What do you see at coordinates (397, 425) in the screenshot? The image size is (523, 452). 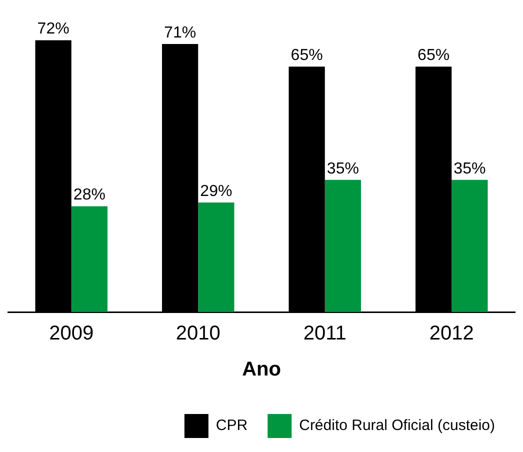 I see `legend-label: Crédito Rural Oficial (custeio)` at bounding box center [397, 425].